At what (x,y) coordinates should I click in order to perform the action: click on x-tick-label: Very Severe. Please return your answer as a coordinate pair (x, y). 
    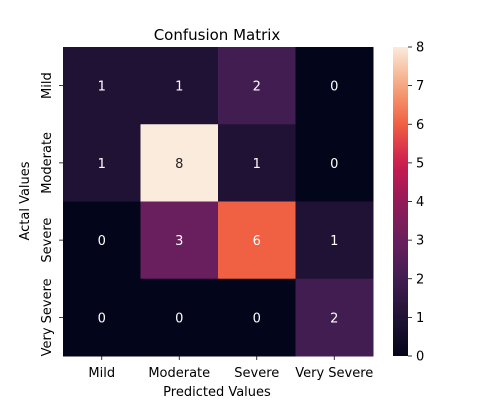
    Looking at the image, I should click on (334, 373).